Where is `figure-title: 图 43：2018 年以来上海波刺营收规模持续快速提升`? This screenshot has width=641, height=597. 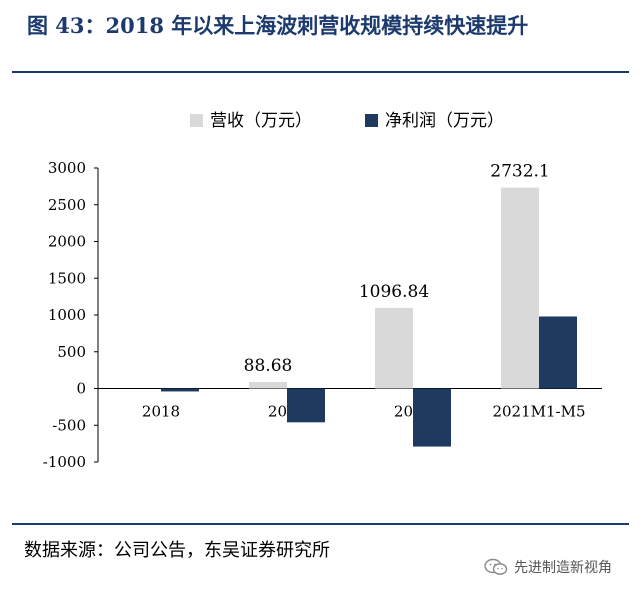
figure-title: 图 43：2018 年以来上海波刺营收规模持续快速提升 is located at coordinates (278, 25).